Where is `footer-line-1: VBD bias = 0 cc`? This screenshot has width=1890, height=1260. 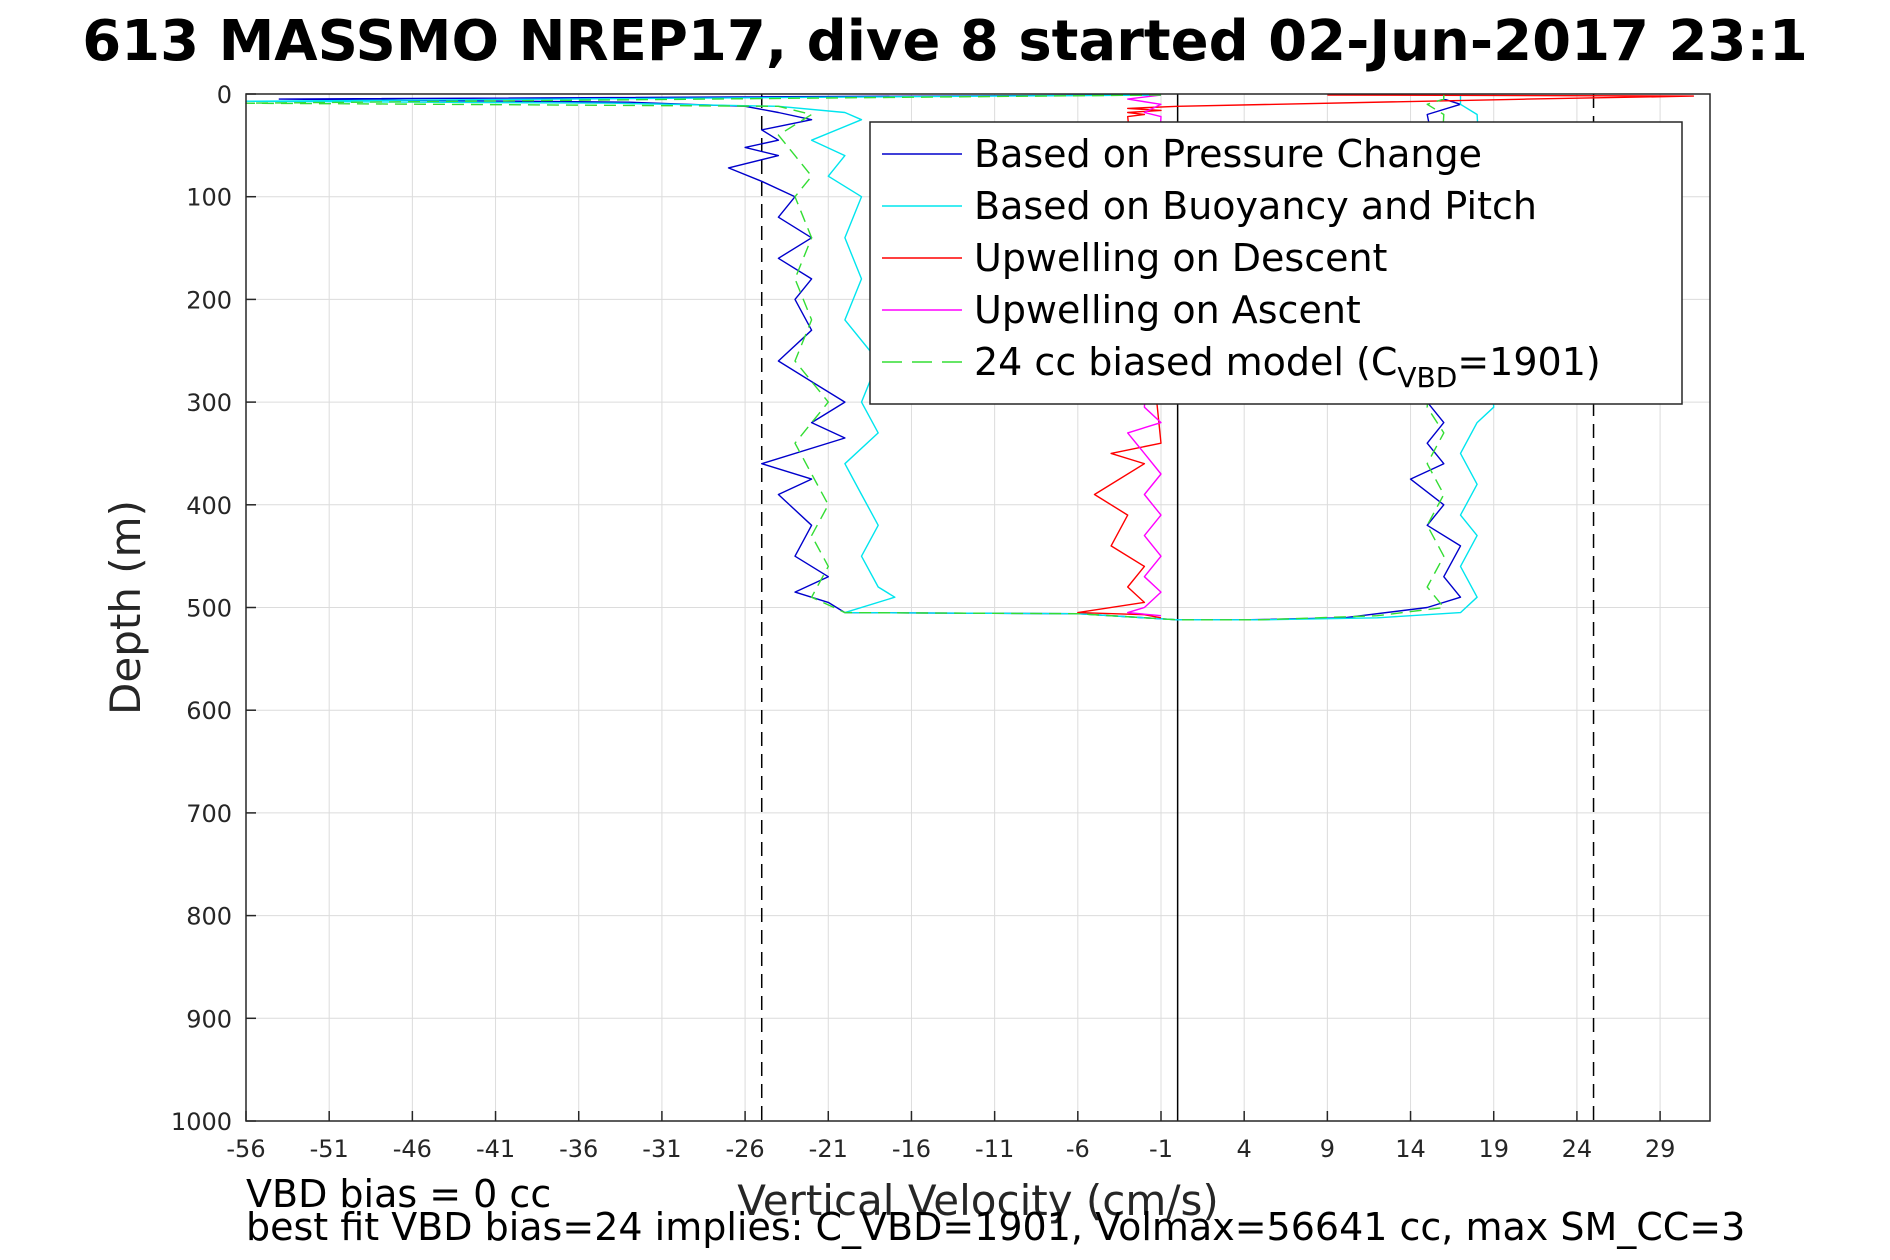 footer-line-1: VBD bias = 0 cc is located at coordinates (398, 1194).